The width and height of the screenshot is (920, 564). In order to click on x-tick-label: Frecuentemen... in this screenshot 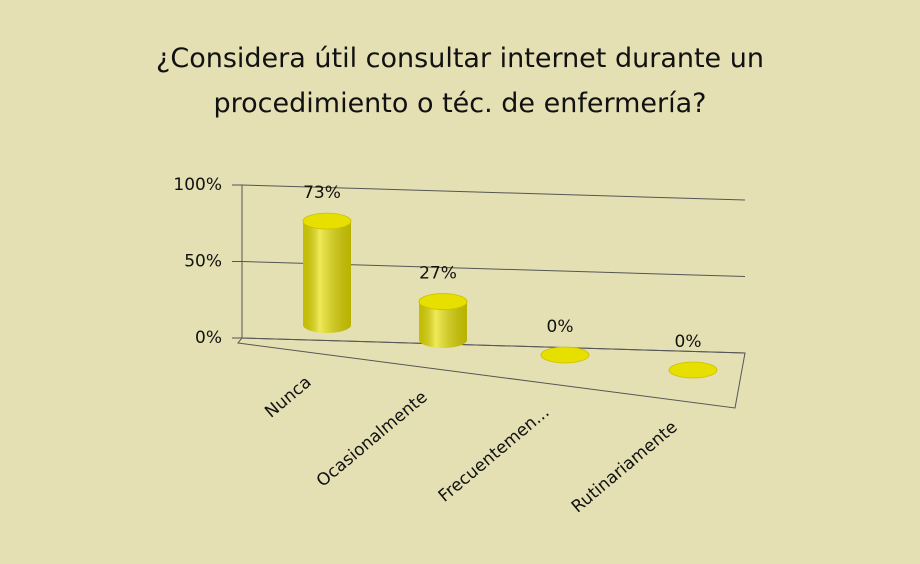, I will do `click(494, 454)`.